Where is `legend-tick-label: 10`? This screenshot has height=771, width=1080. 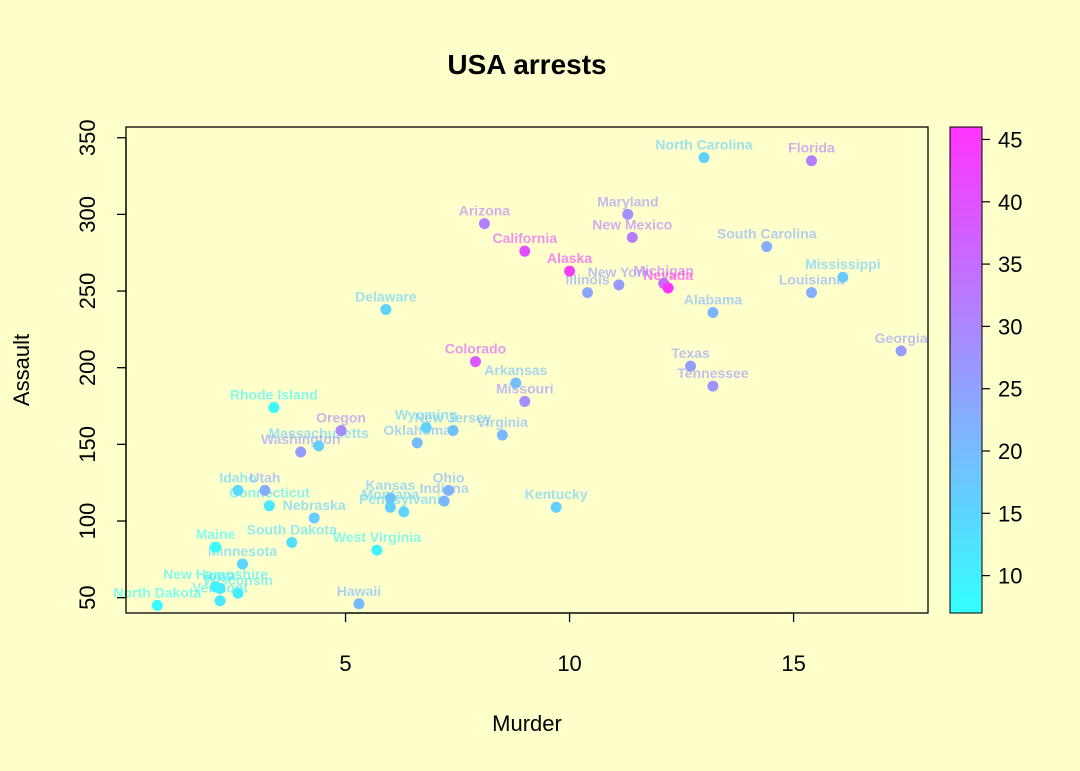 legend-tick-label: 10 is located at coordinates (1010, 576).